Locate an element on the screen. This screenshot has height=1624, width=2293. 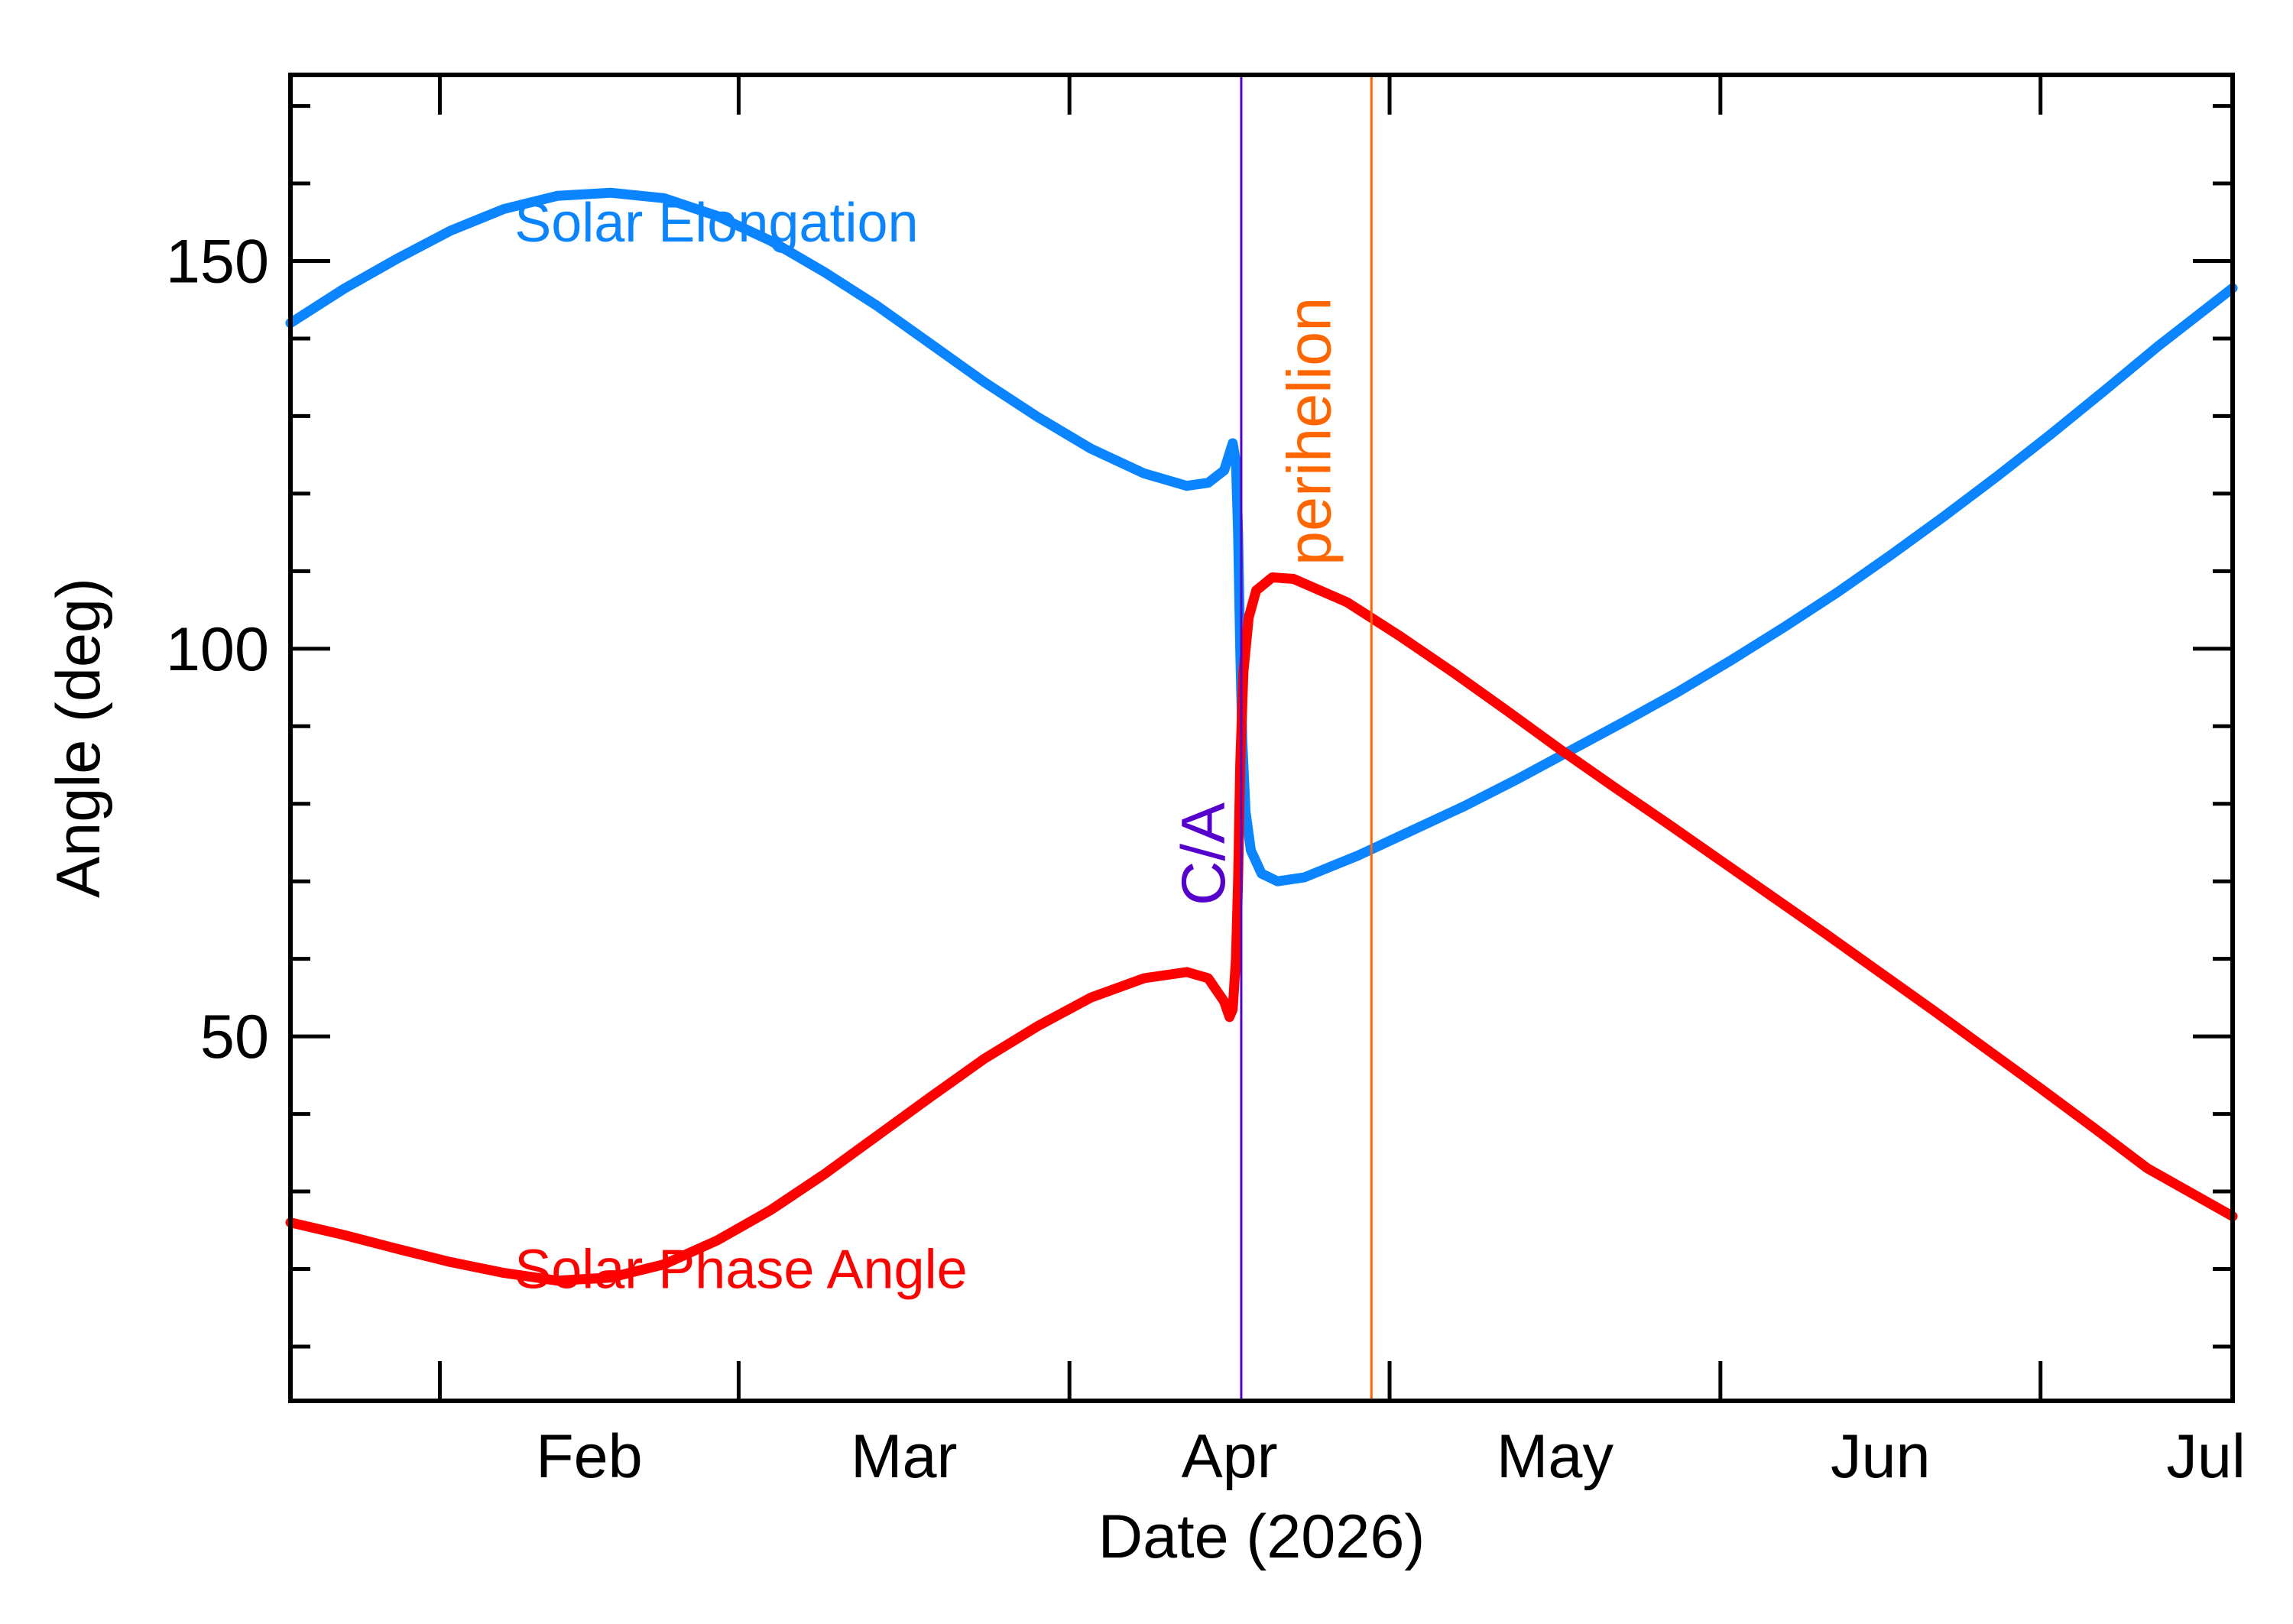
y-axis-title: Angle (deg) is located at coordinates (78, 738).